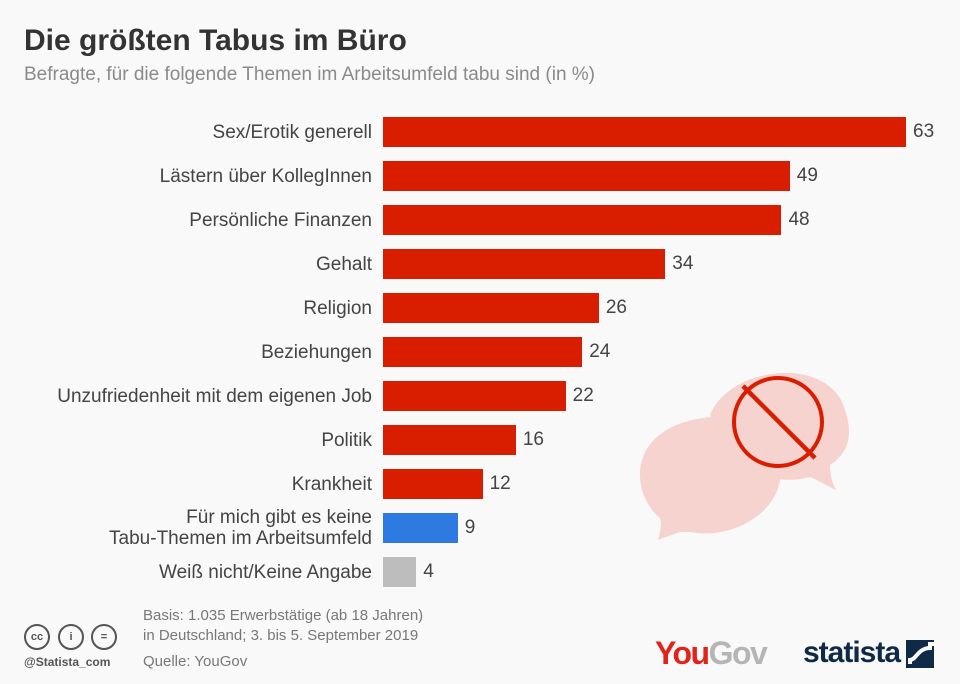 The image size is (960, 684). Describe the element at coordinates (215, 40) in the screenshot. I see `chart-title: Die größten Tabus im Büro` at that location.